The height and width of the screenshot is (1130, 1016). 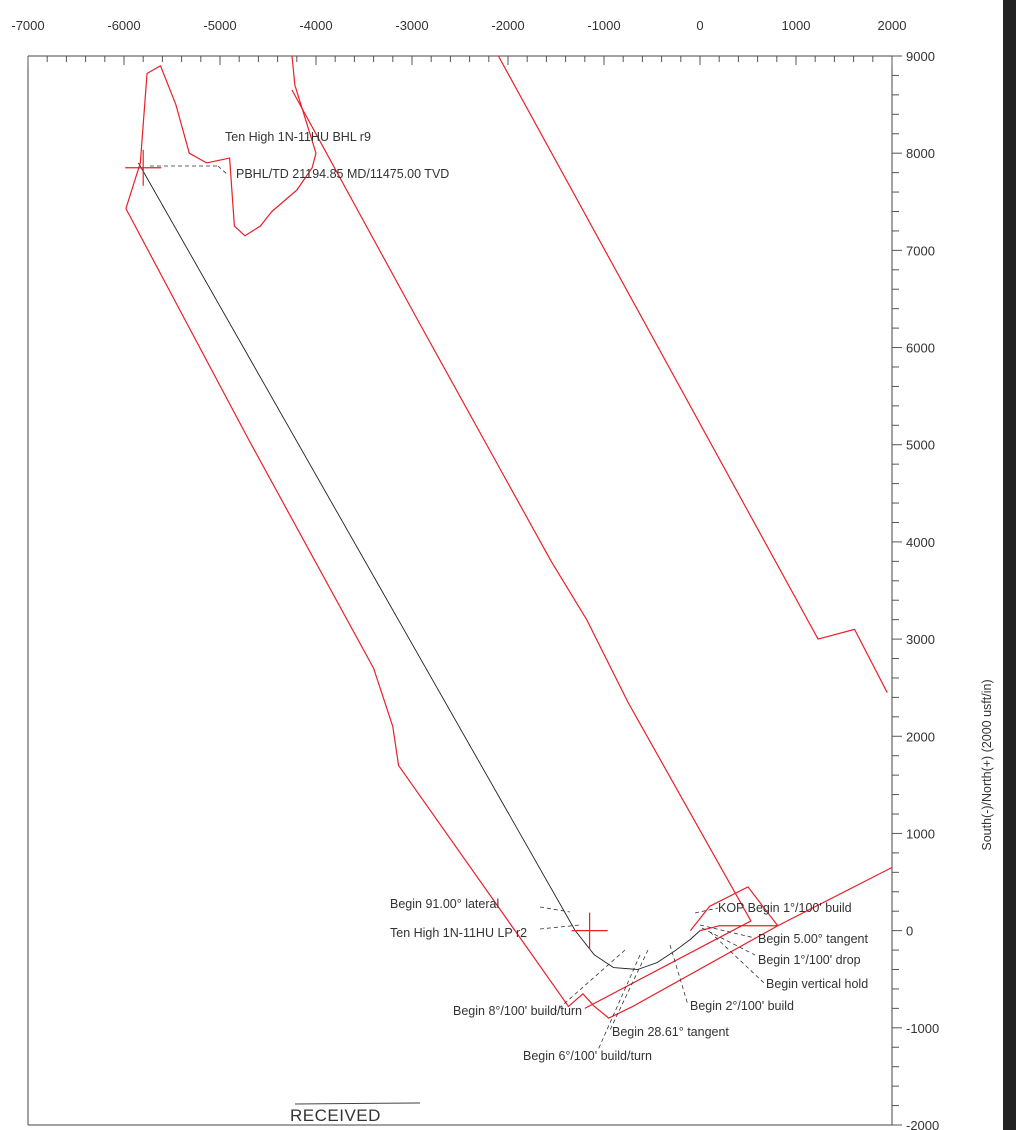 I want to click on y-tick-label: 0, so click(x=909, y=931).